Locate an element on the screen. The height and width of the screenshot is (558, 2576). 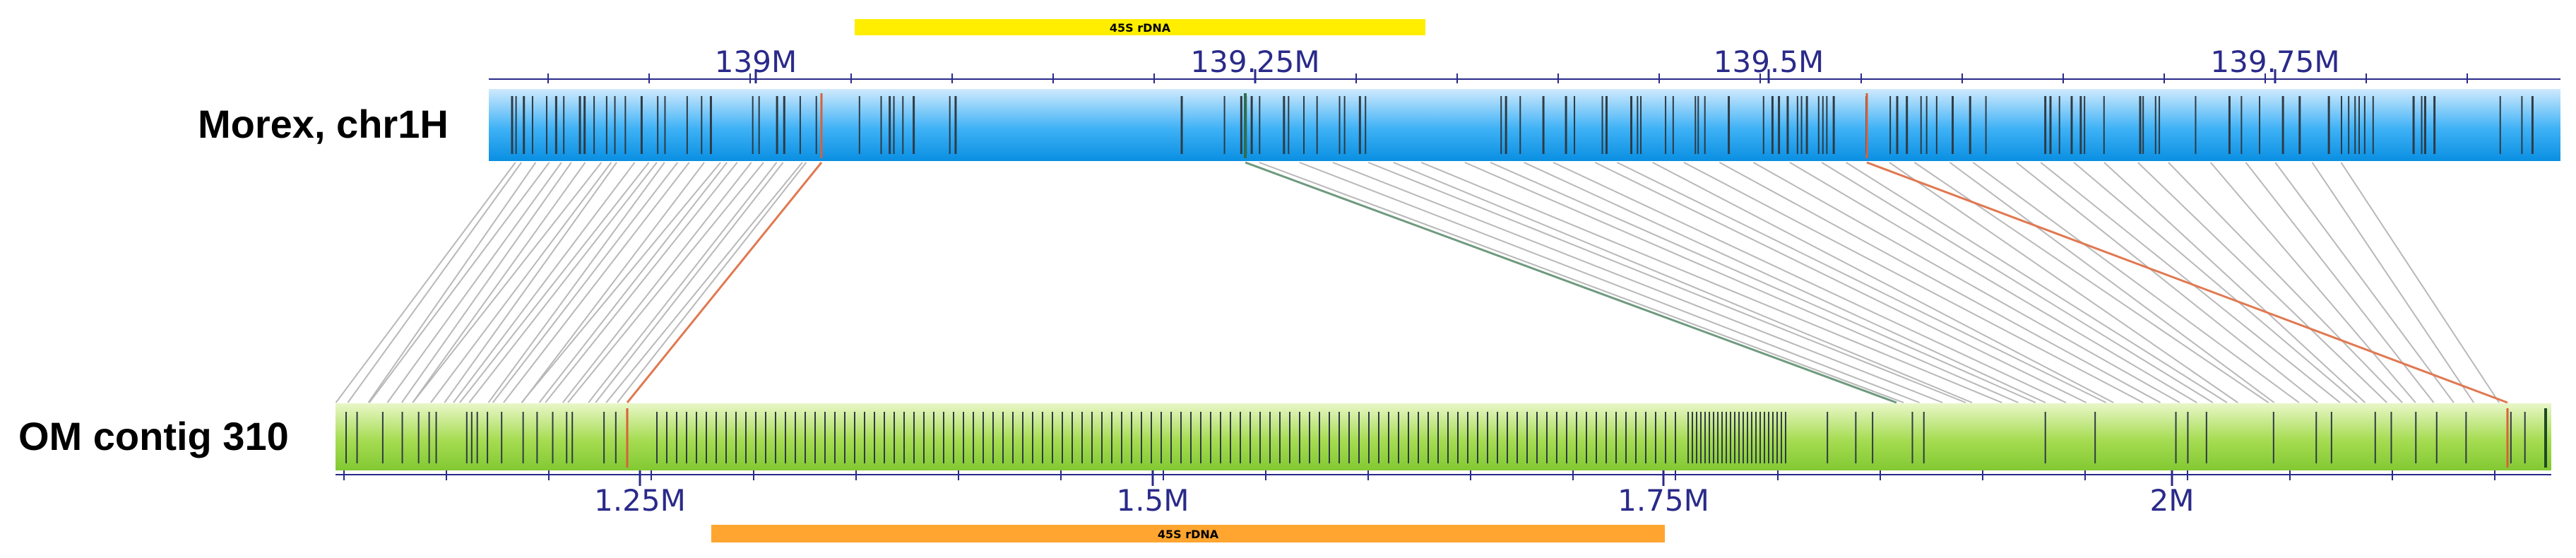
top-track-bar is located at coordinates (1524, 125).